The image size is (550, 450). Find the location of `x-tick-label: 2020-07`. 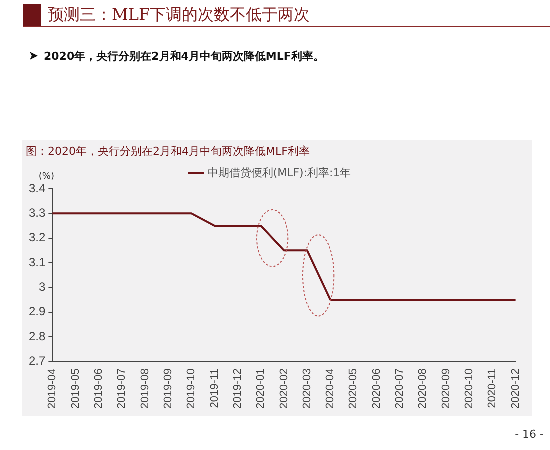

x-tick-label: 2020-07 is located at coordinates (400, 389).